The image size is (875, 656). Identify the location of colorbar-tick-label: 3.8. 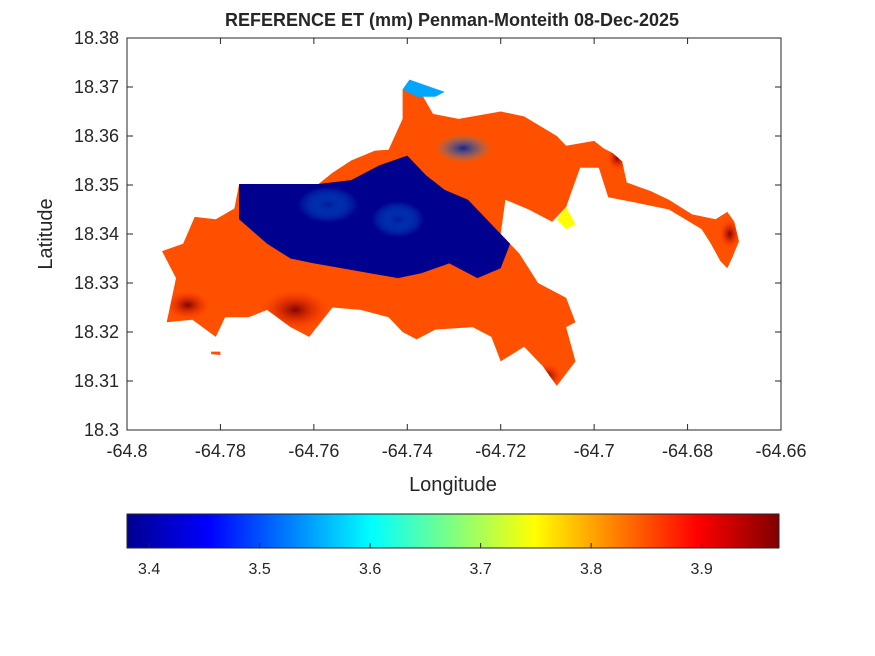
(591, 569).